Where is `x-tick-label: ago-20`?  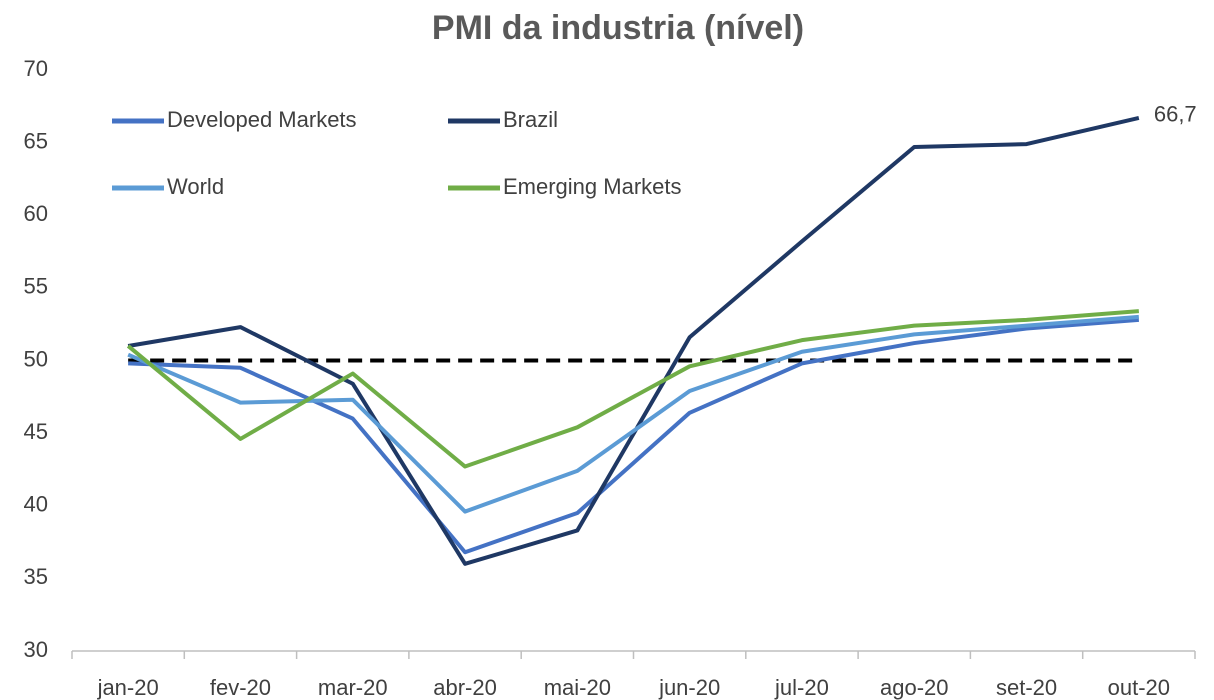
x-tick-label: ago-20 is located at coordinates (914, 687).